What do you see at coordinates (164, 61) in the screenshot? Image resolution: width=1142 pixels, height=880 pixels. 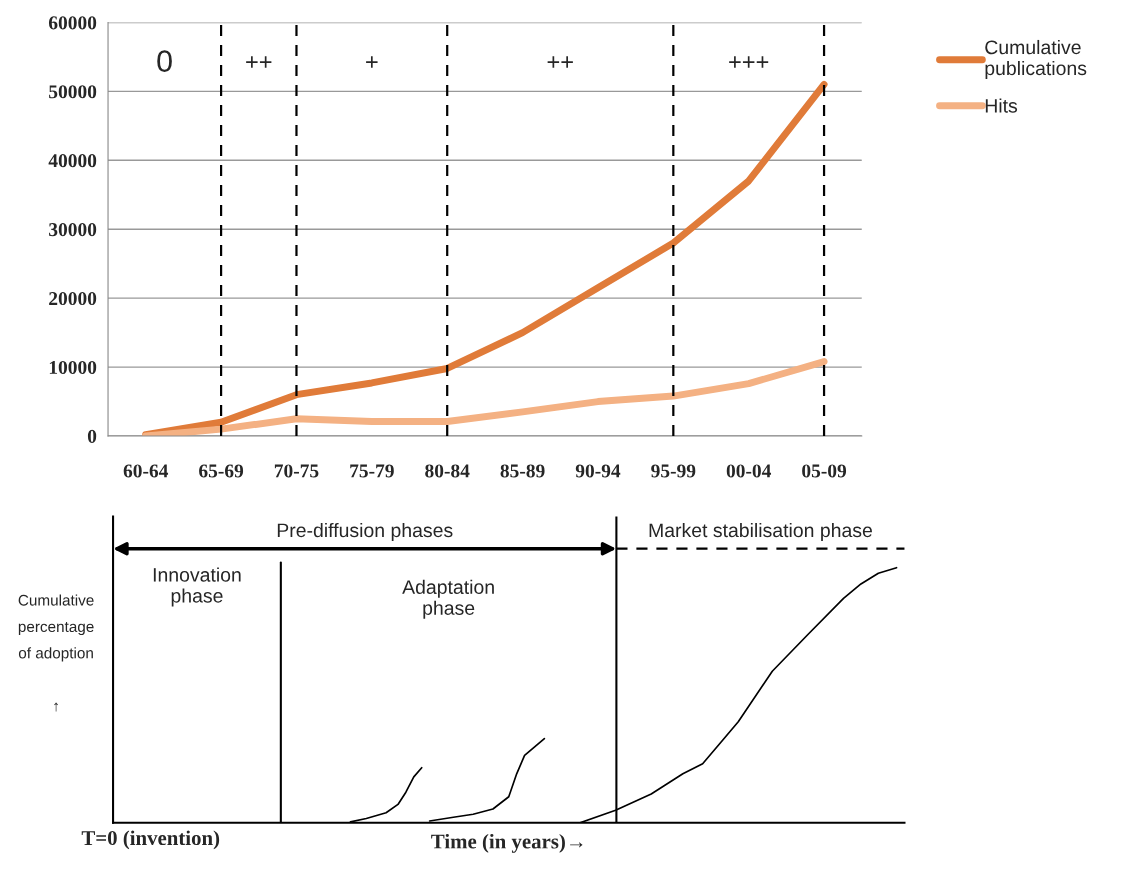 I see `annotation: 0` at bounding box center [164, 61].